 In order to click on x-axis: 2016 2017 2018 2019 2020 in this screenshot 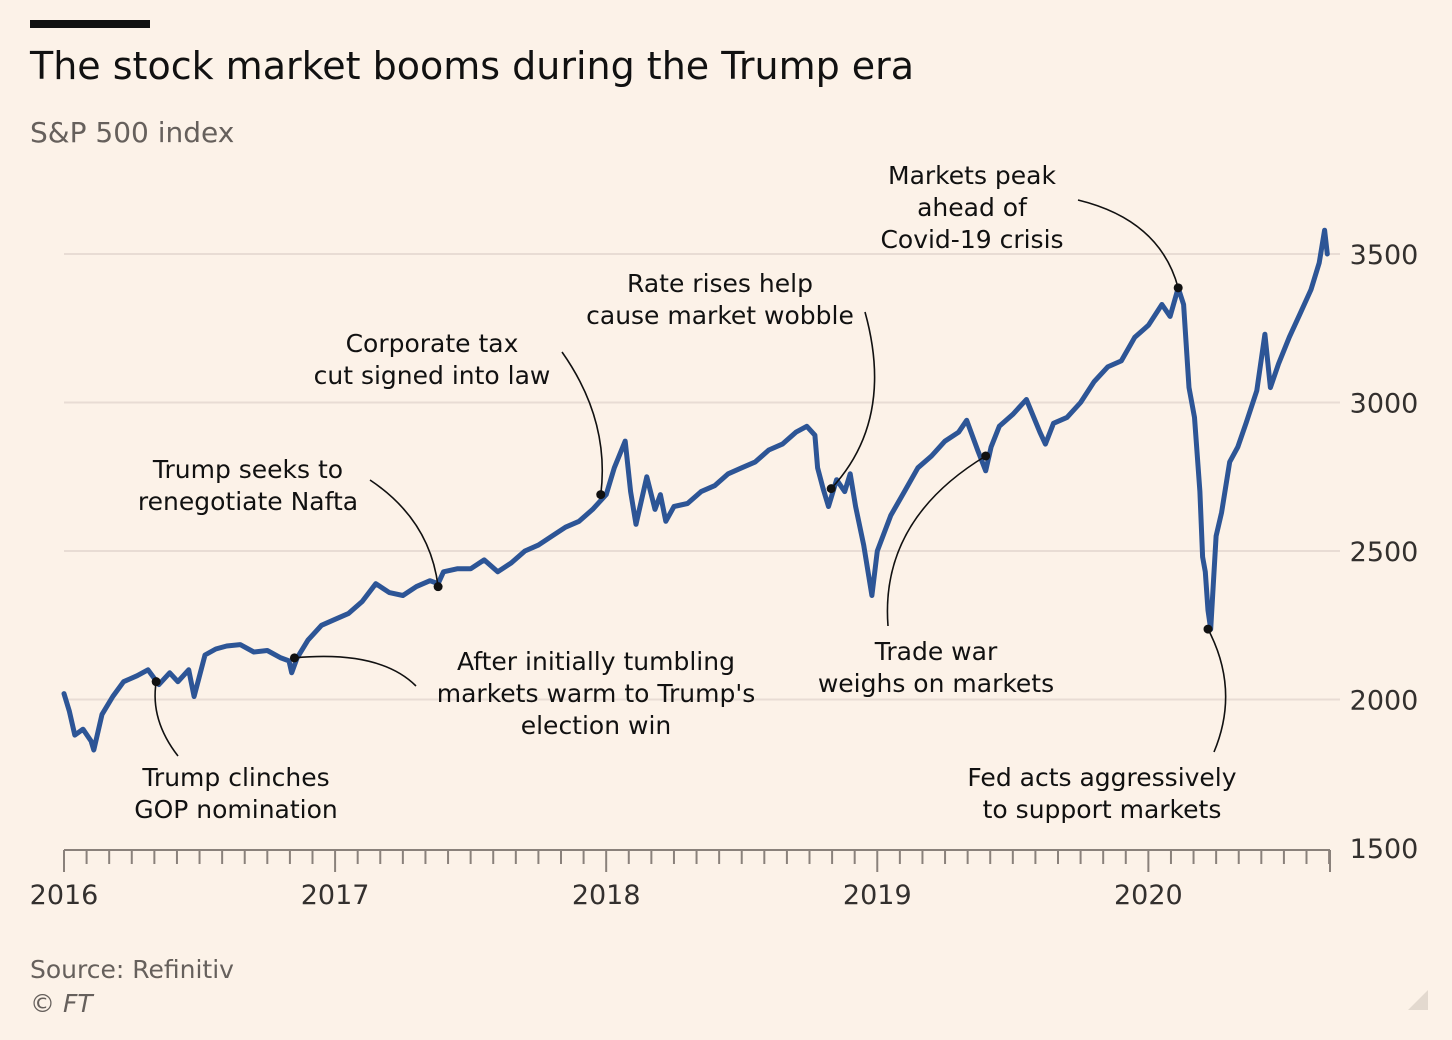, I will do `click(680, 880)`.